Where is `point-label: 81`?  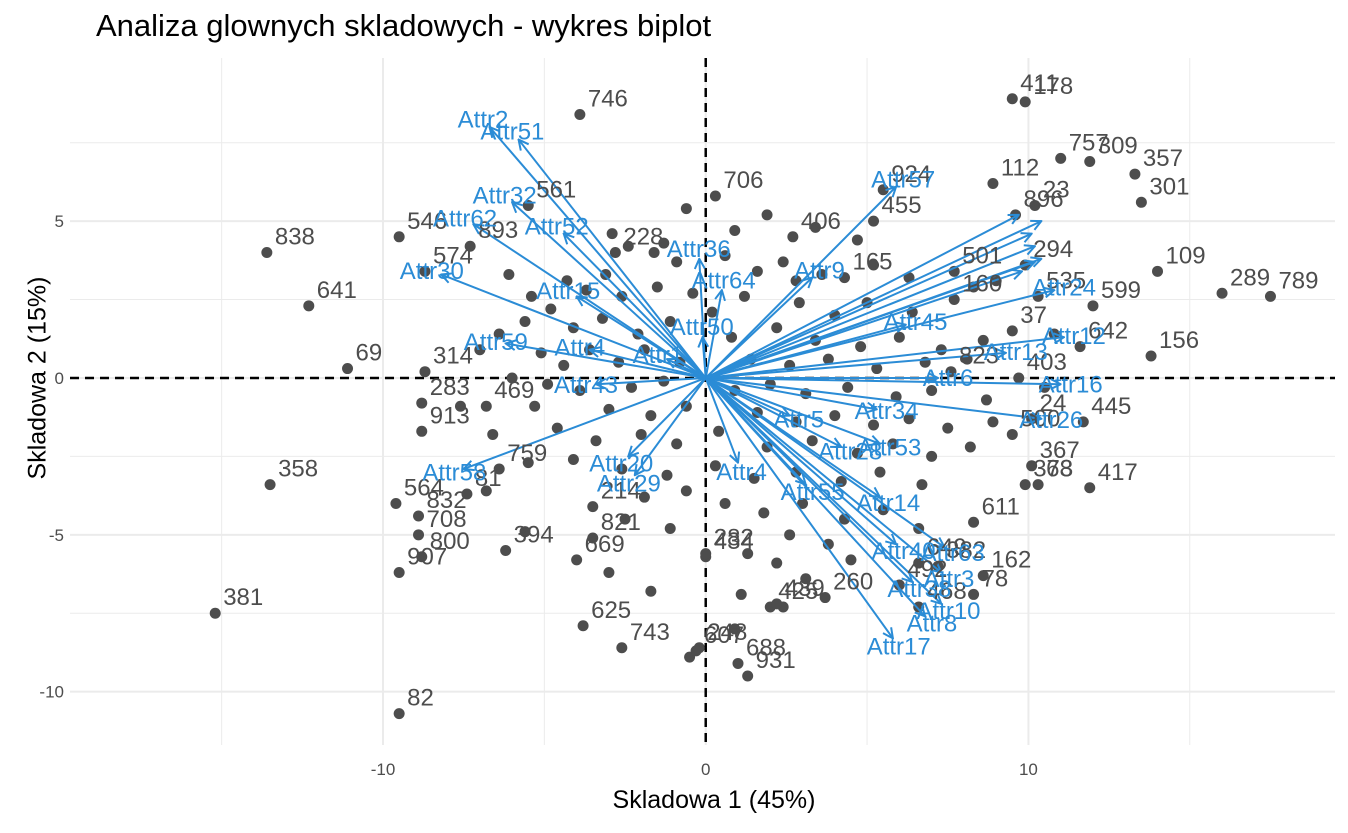 point-label: 81 is located at coordinates (488, 478).